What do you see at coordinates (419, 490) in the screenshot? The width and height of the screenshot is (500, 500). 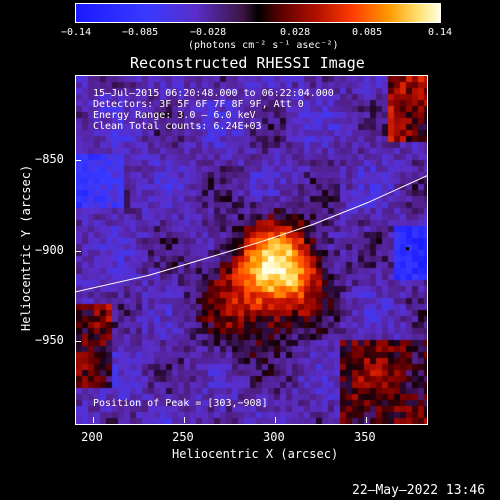 I see `footer-date: 22–May–2022 13:46` at bounding box center [419, 490].